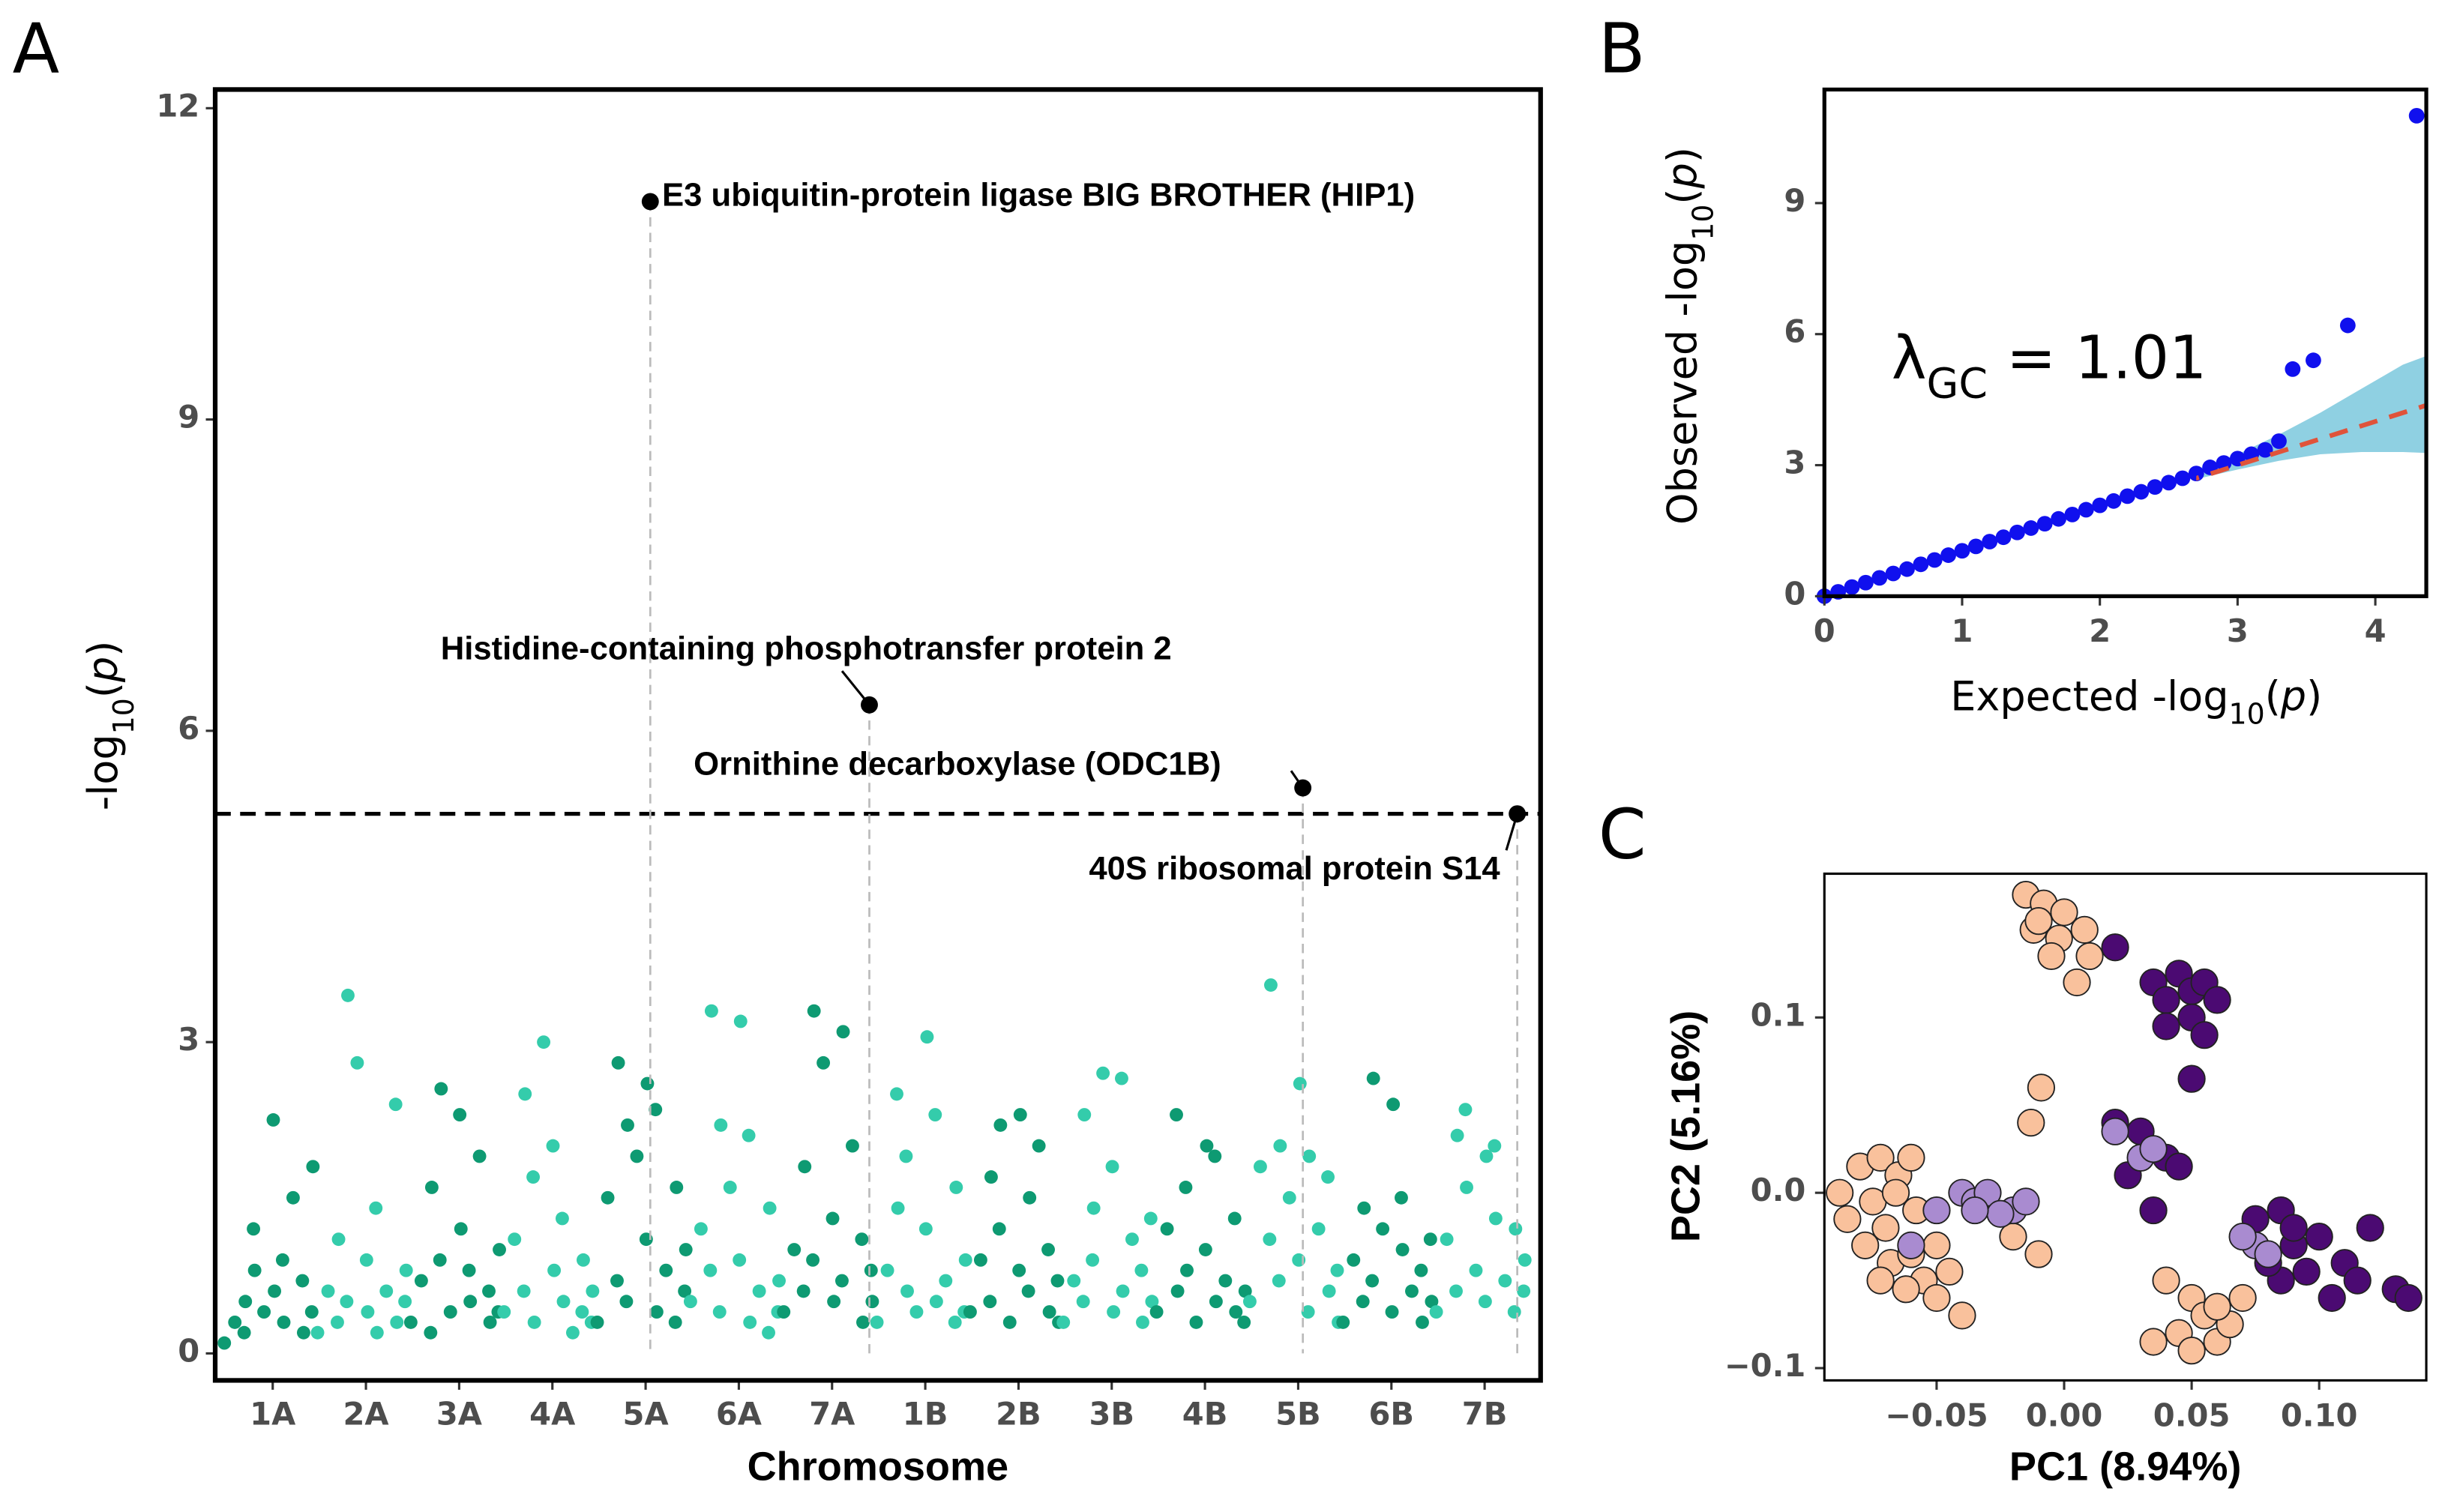  What do you see at coordinates (103, 772) in the screenshot?
I see `label-part: -log` at bounding box center [103, 772].